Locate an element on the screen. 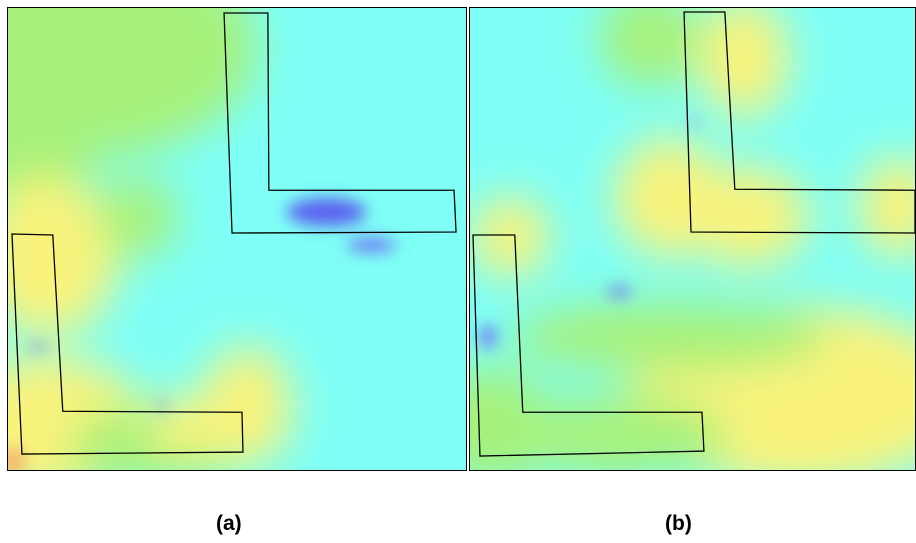 Image resolution: width=916 pixels, height=543 pixels. low-value-spots is located at coordinates (589, 234).